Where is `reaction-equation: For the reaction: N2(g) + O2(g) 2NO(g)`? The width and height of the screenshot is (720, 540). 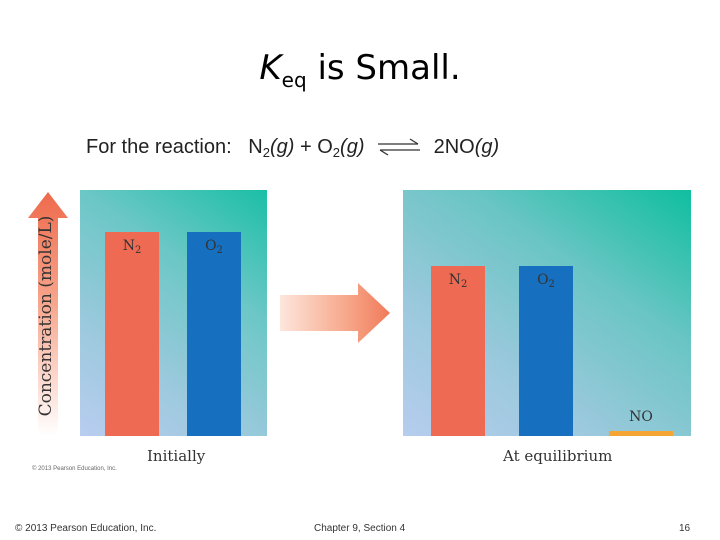
reaction-equation: For the reaction: N2(g) + O2(g) 2NO(g) is located at coordinates (292, 150).